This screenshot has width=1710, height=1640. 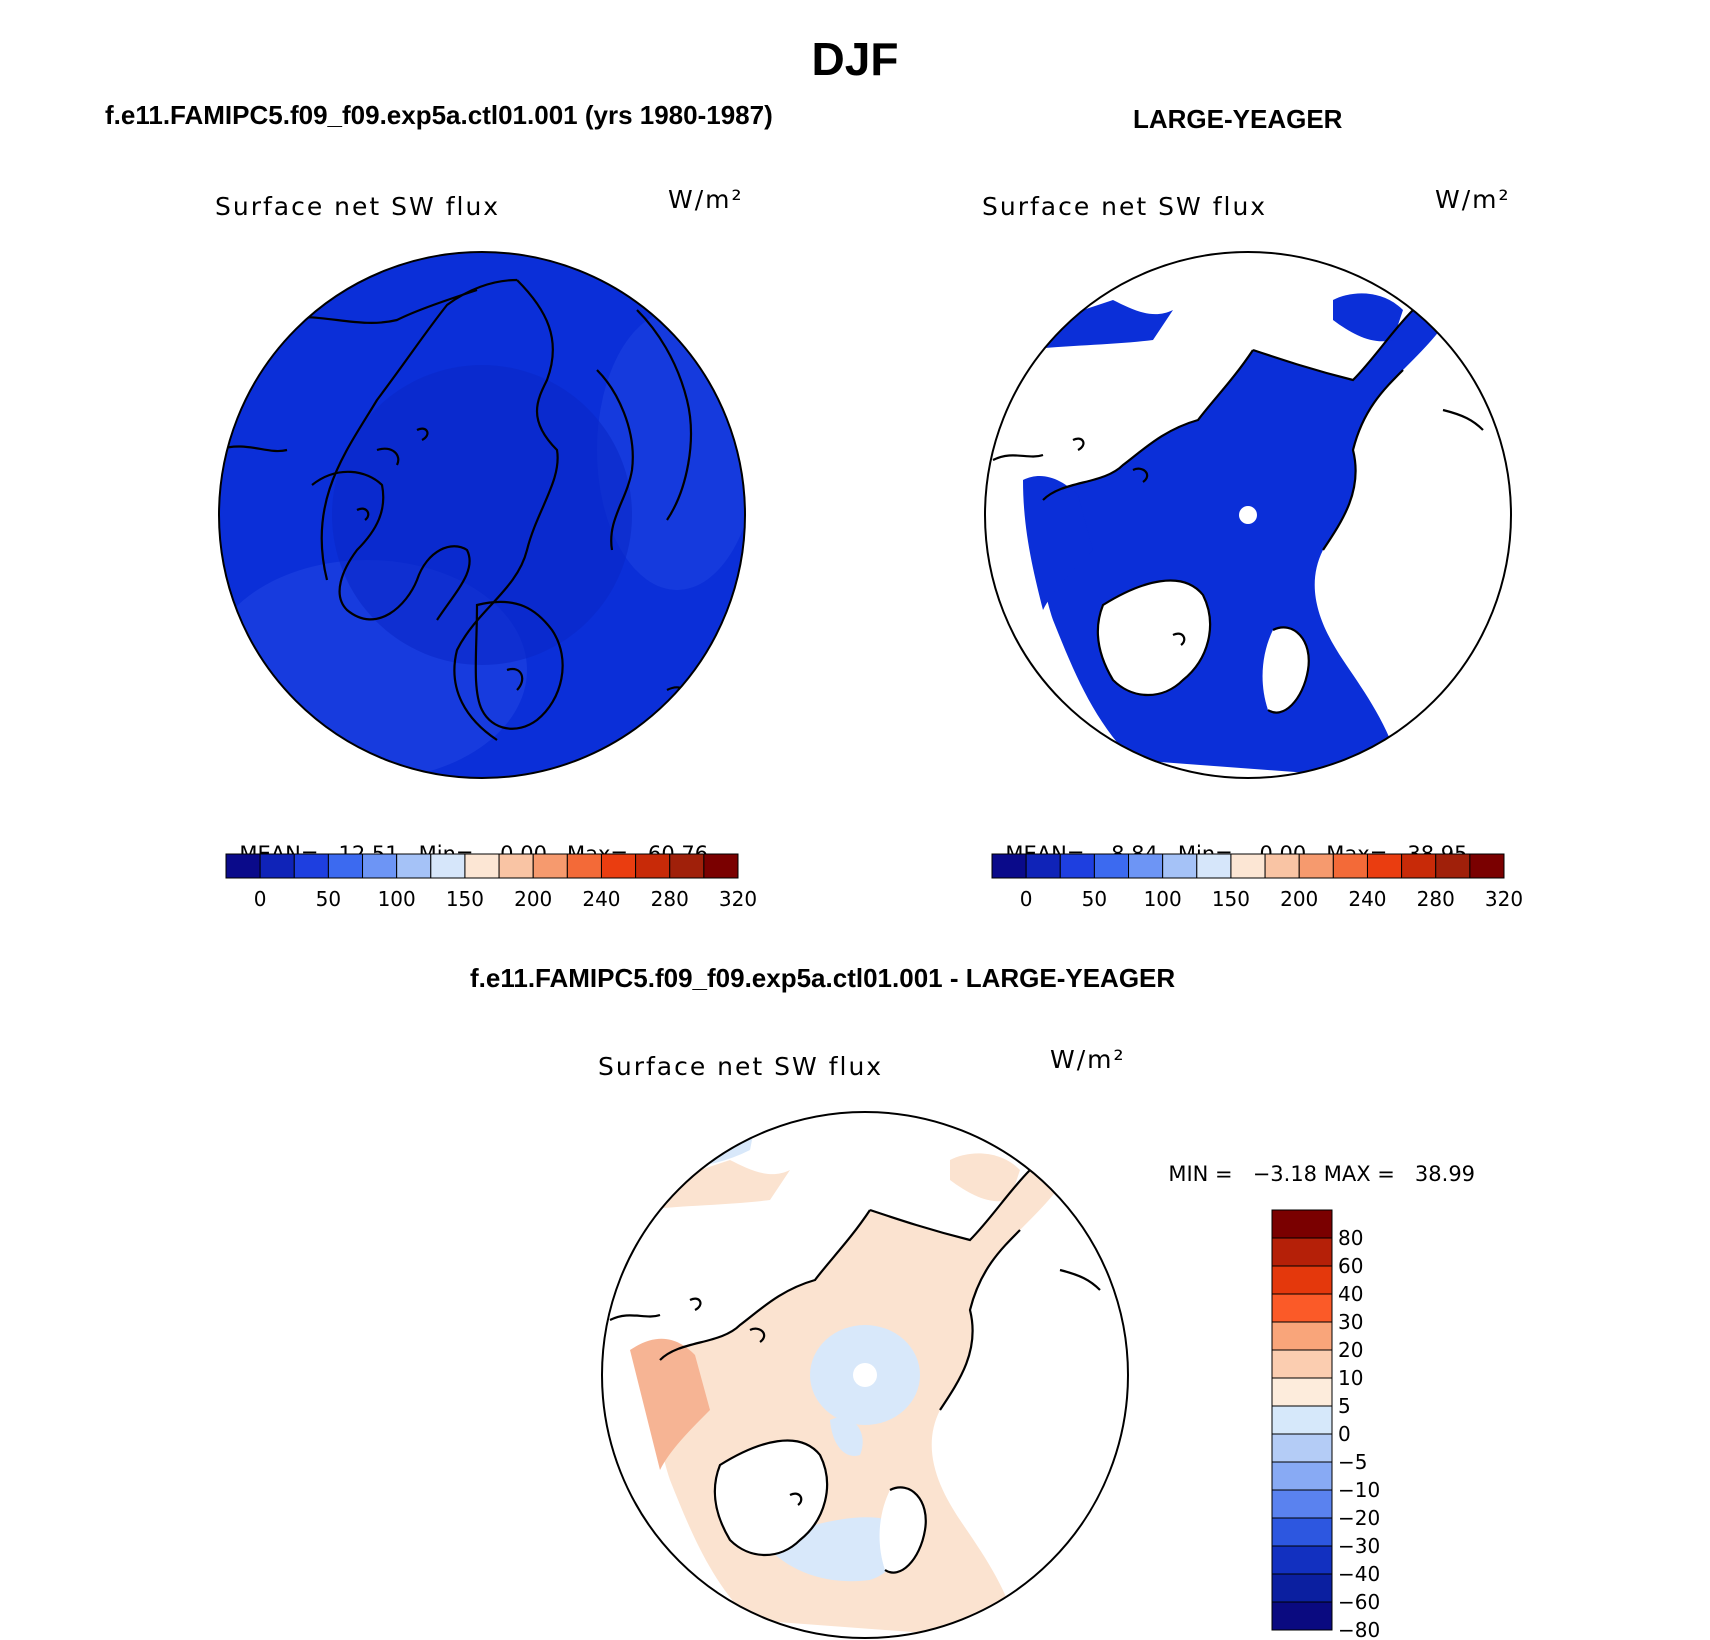 I want to click on panel3-atlantic-positive, so click(x=670, y=1404).